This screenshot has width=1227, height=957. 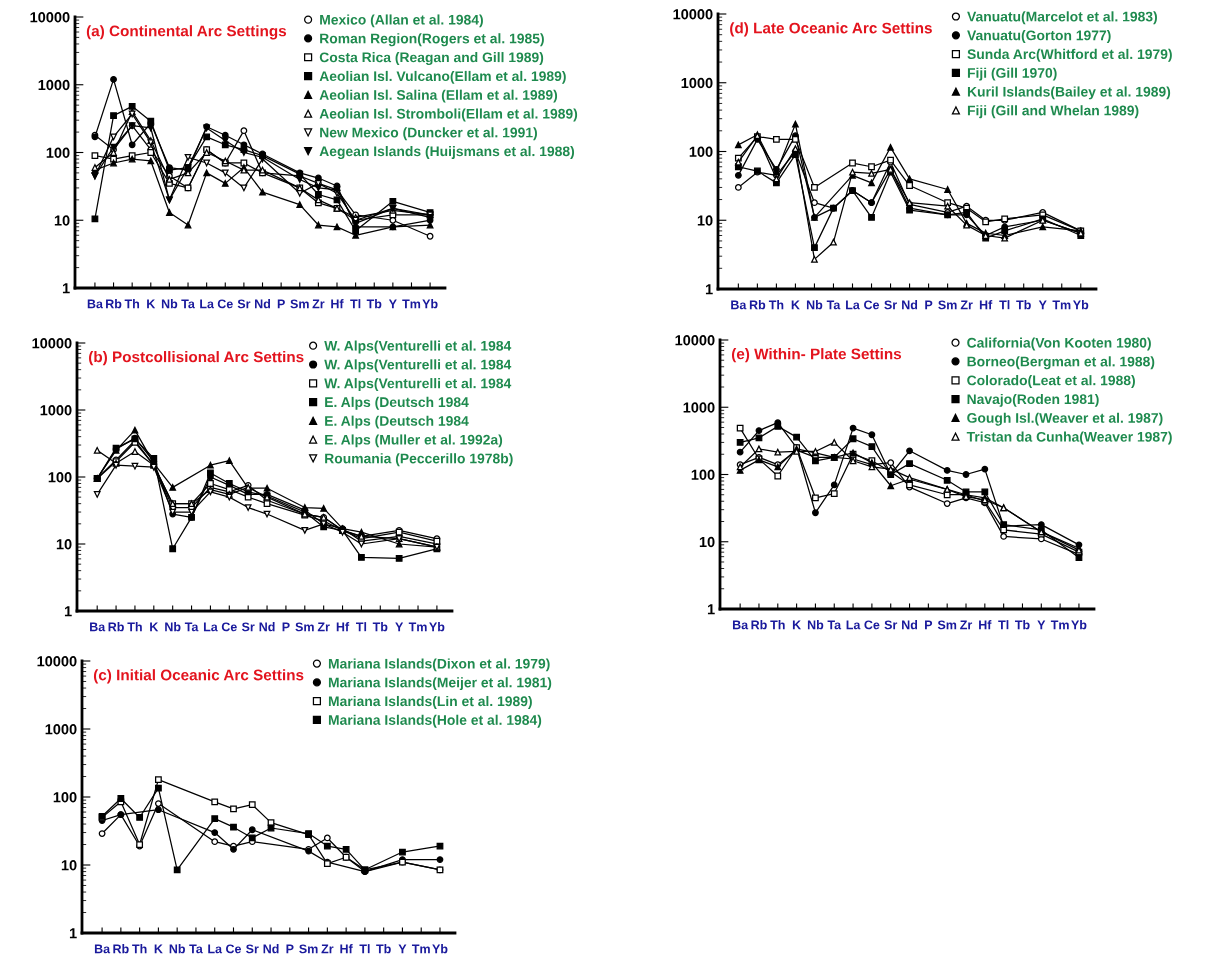 I want to click on legend-label: Vanuatu(Marcelot et al. 1983), so click(x=1062, y=18).